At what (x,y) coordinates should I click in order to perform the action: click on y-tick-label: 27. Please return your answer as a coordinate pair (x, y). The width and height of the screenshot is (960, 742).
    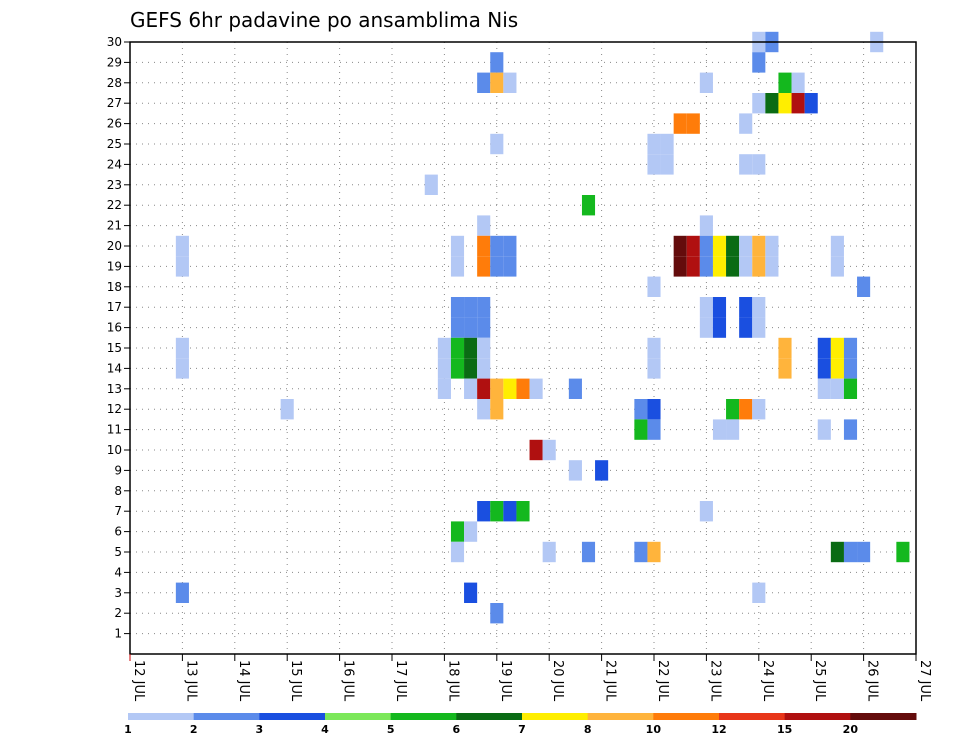
    Looking at the image, I should click on (114, 103).